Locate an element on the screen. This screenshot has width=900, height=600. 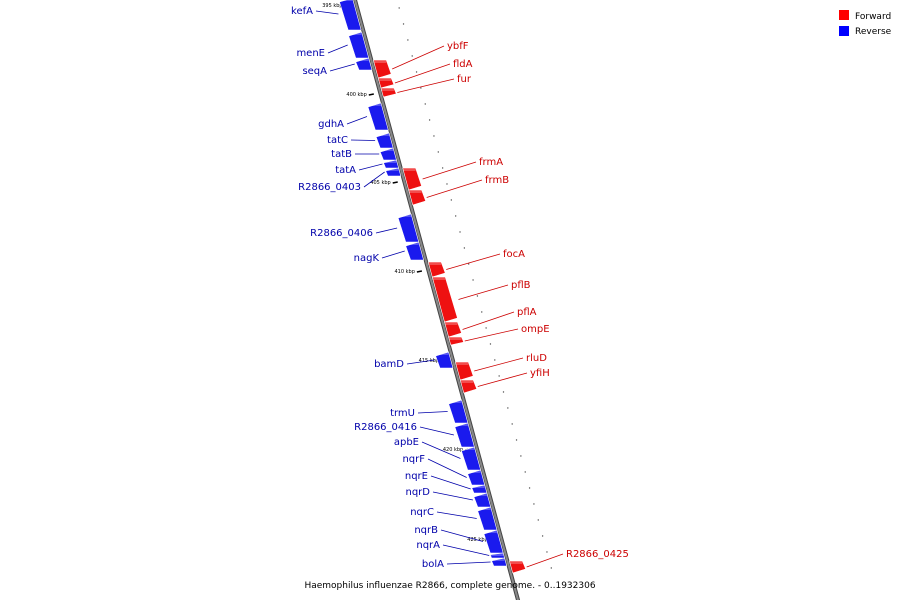
gene-label-fldA: fldA is located at coordinates (463, 64).